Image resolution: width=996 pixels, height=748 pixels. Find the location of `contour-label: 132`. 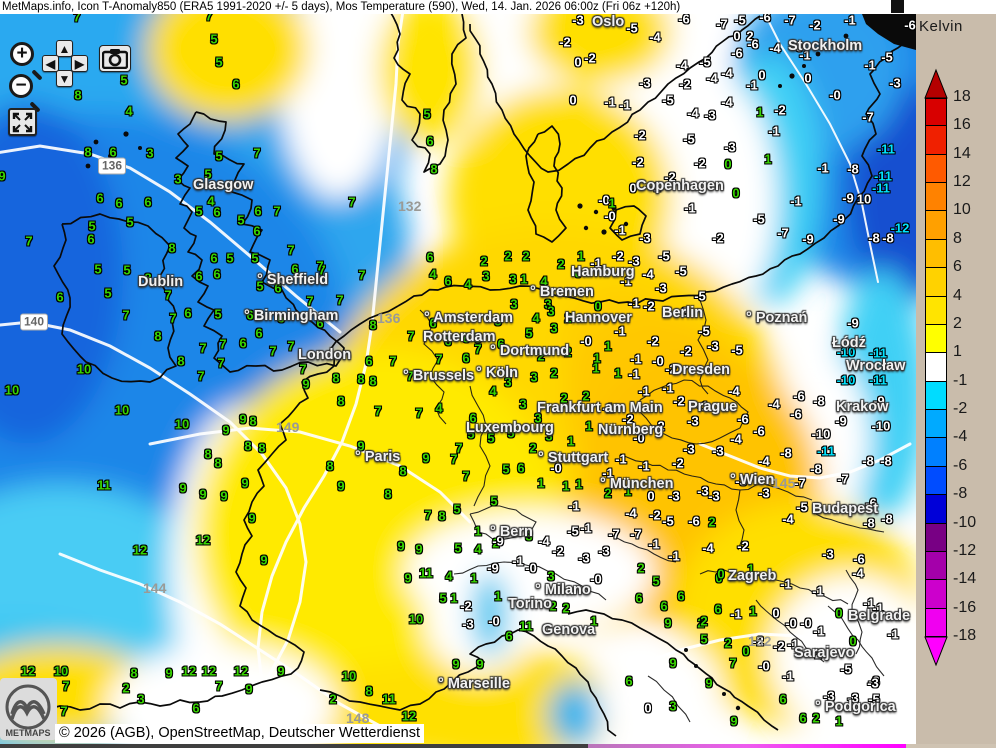

contour-label: 132 is located at coordinates (410, 206).